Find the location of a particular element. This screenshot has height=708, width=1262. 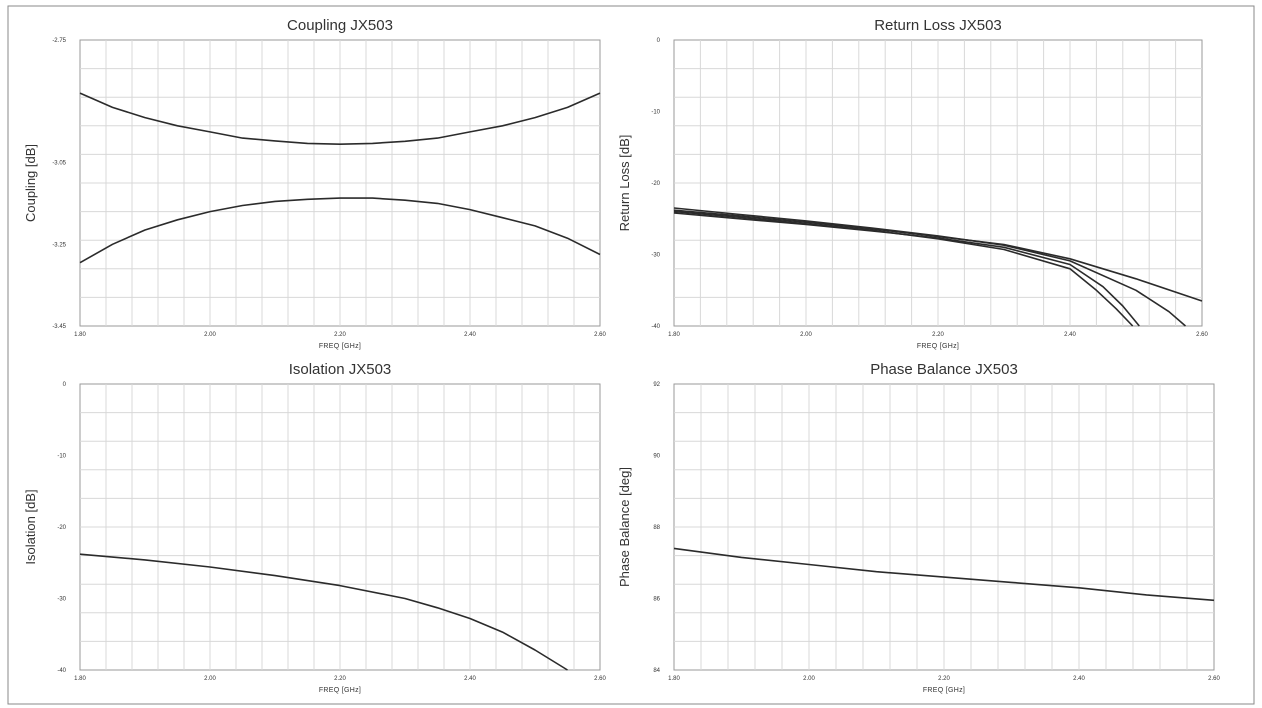

y-axis-label: Coupling [dB] is located at coordinates (30, 183).